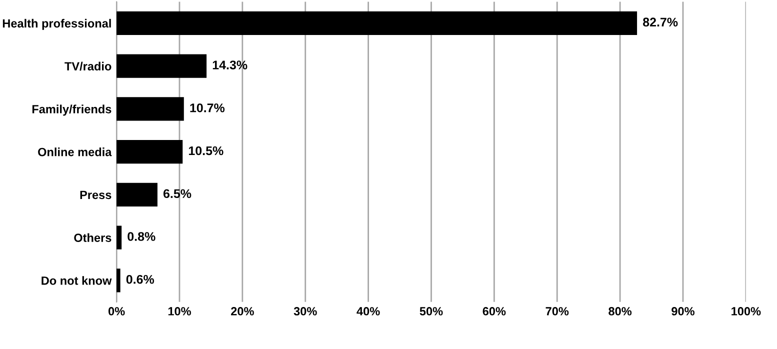 The height and width of the screenshot is (349, 777). What do you see at coordinates (557, 311) in the screenshot?
I see `x-tick-label: 70%` at bounding box center [557, 311].